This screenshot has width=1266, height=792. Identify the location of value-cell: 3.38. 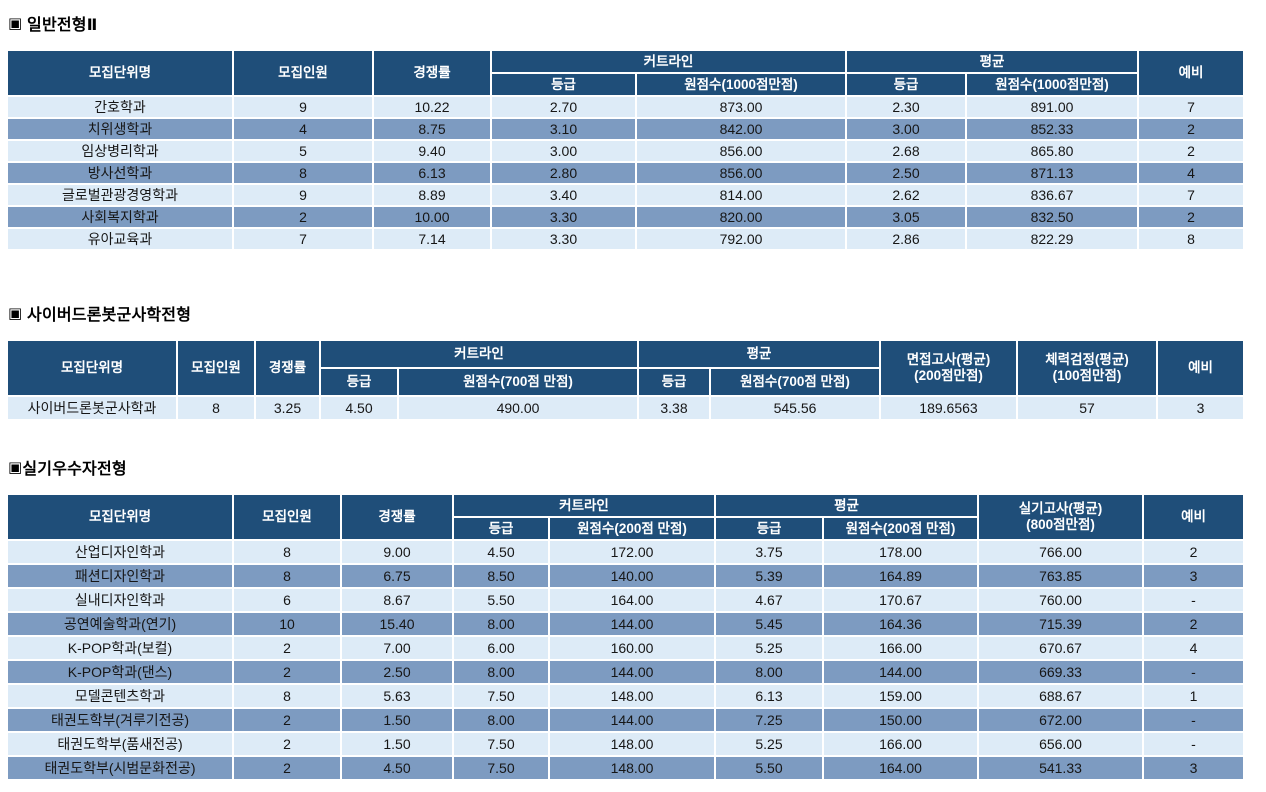
(674, 408).